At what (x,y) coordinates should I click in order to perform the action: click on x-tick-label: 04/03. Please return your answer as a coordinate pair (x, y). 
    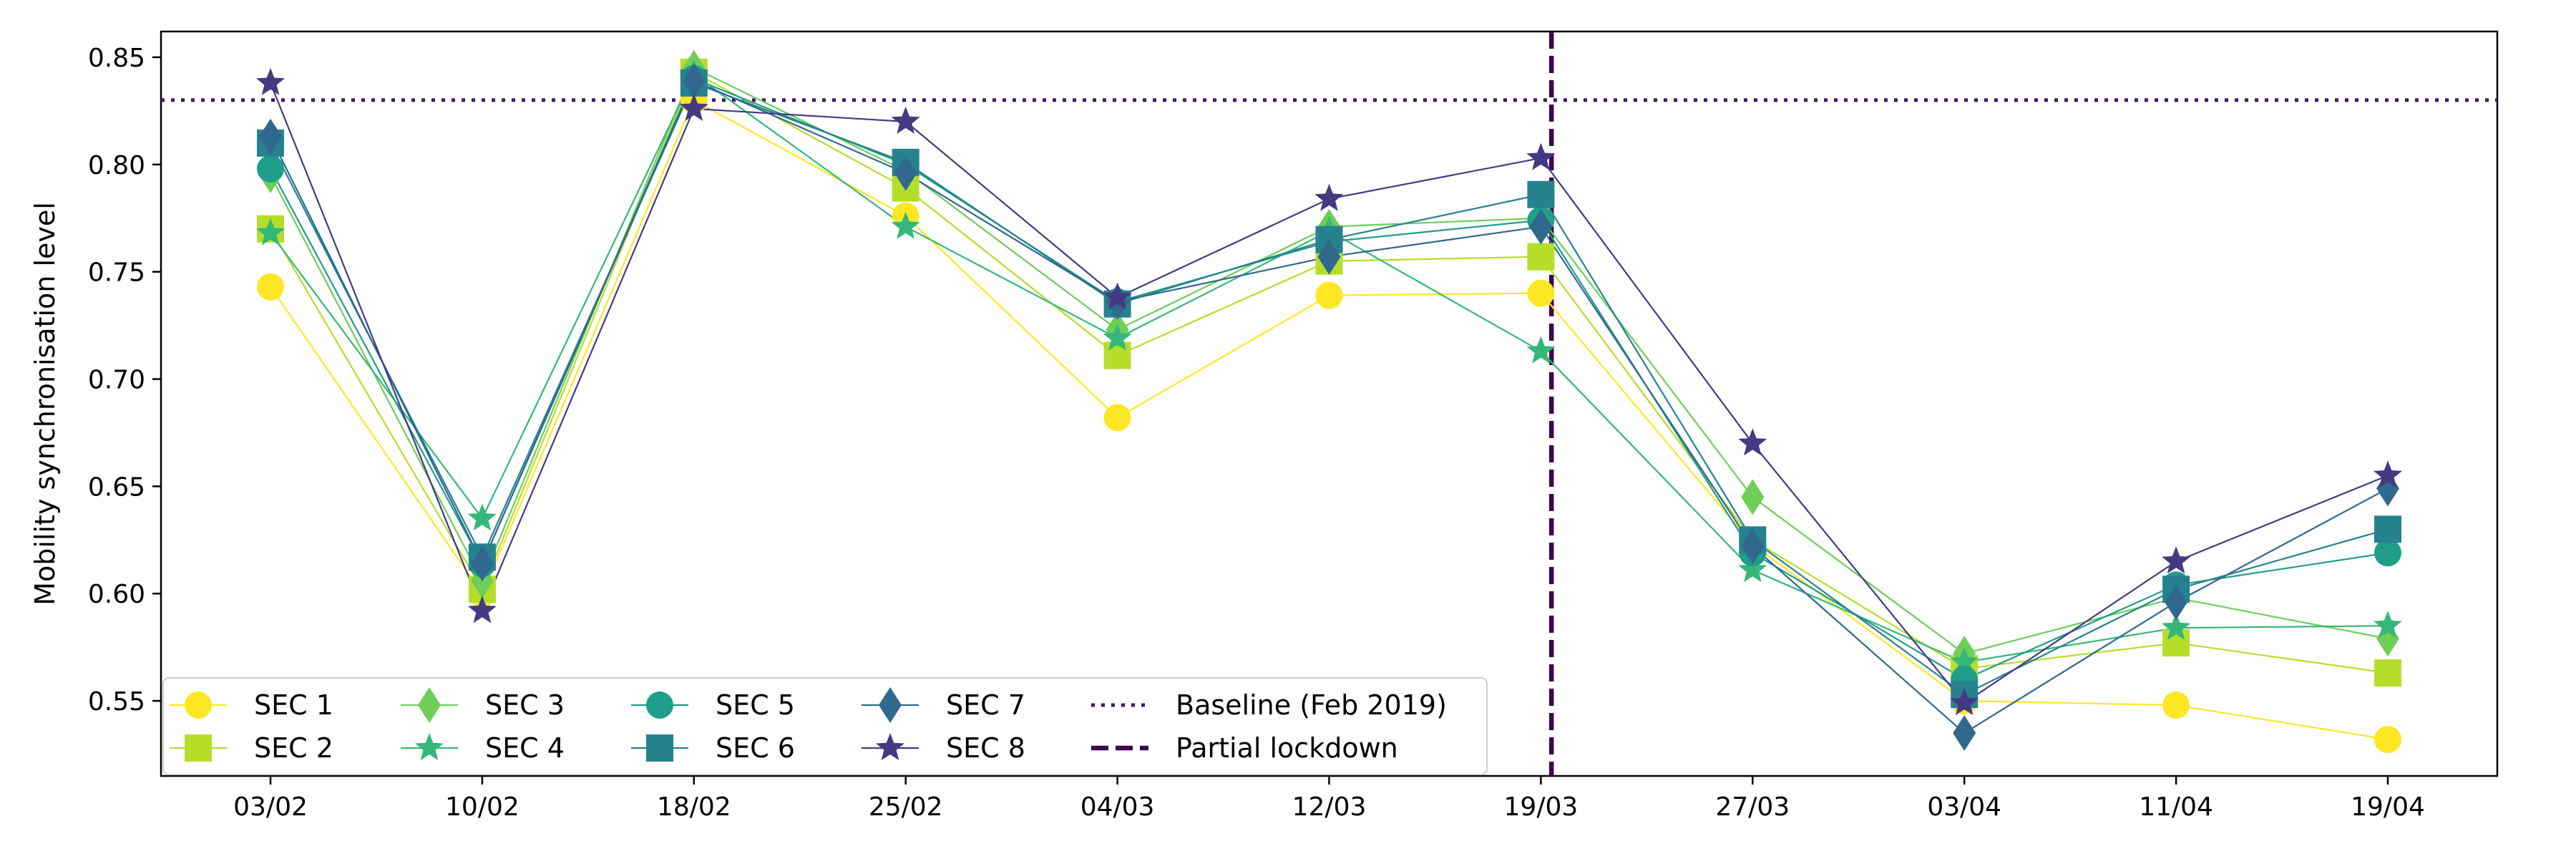
    Looking at the image, I should click on (1117, 807).